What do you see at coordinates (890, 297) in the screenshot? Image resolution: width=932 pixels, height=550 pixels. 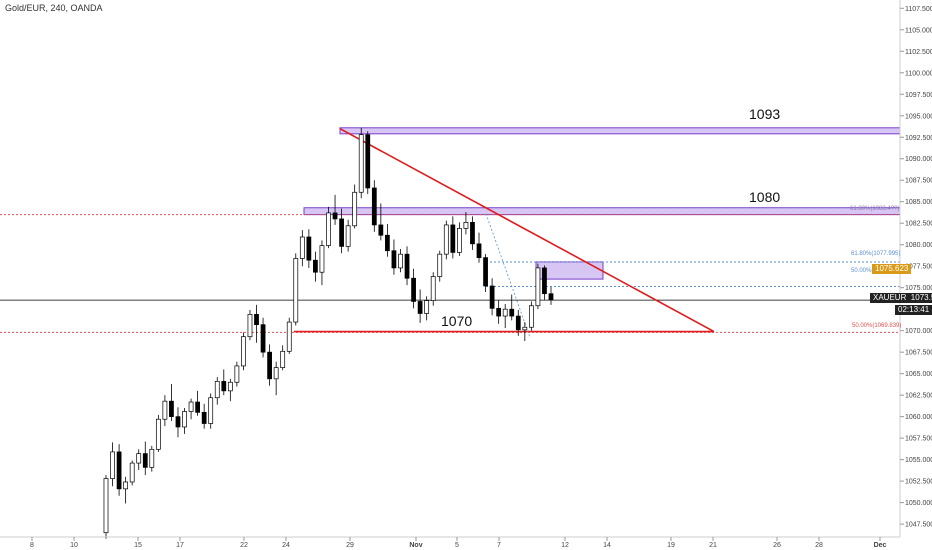 I see `symbol-tag-label: XAUEUR` at bounding box center [890, 297].